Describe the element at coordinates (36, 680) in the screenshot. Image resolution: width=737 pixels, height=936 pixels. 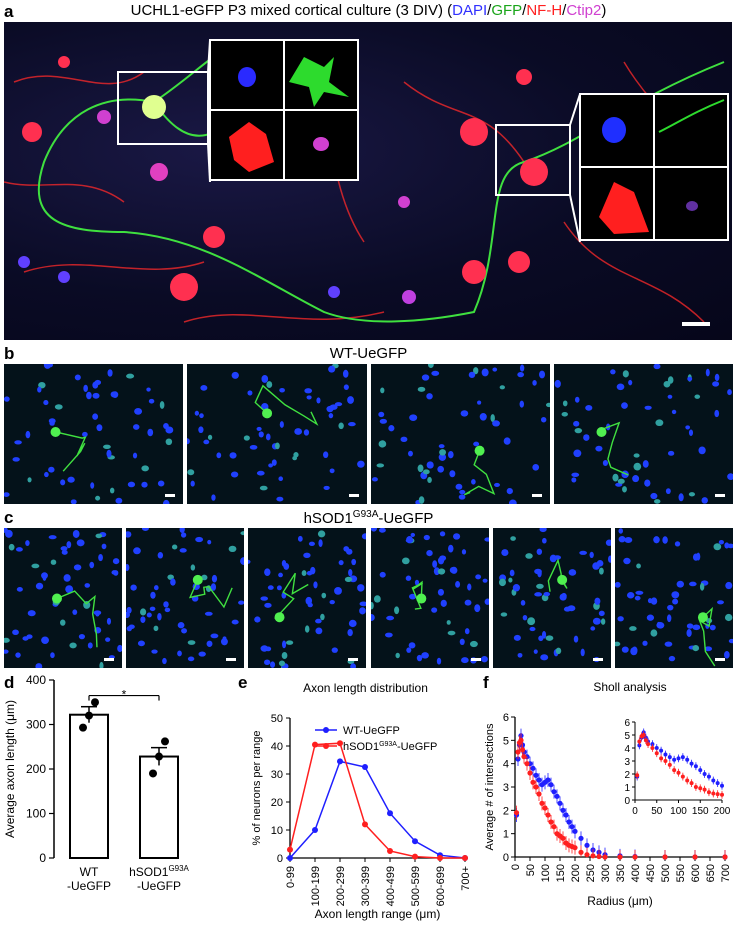
I see `y-tick-label: 400` at that location.